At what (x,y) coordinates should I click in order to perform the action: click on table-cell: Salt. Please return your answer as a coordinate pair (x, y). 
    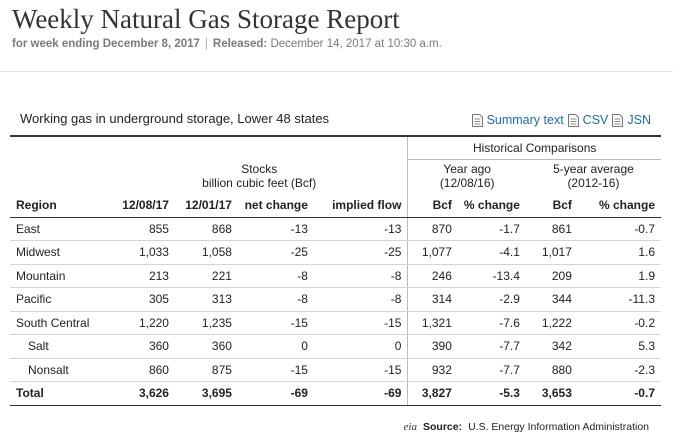
    Looking at the image, I should click on (60, 346).